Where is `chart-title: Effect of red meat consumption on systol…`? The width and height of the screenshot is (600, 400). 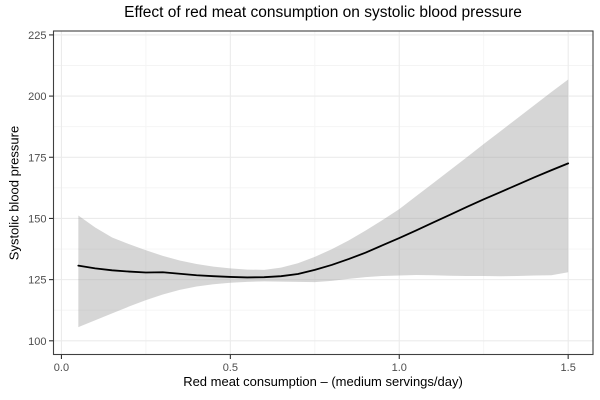
chart-title: Effect of red meat consumption on systol… is located at coordinates (323, 12).